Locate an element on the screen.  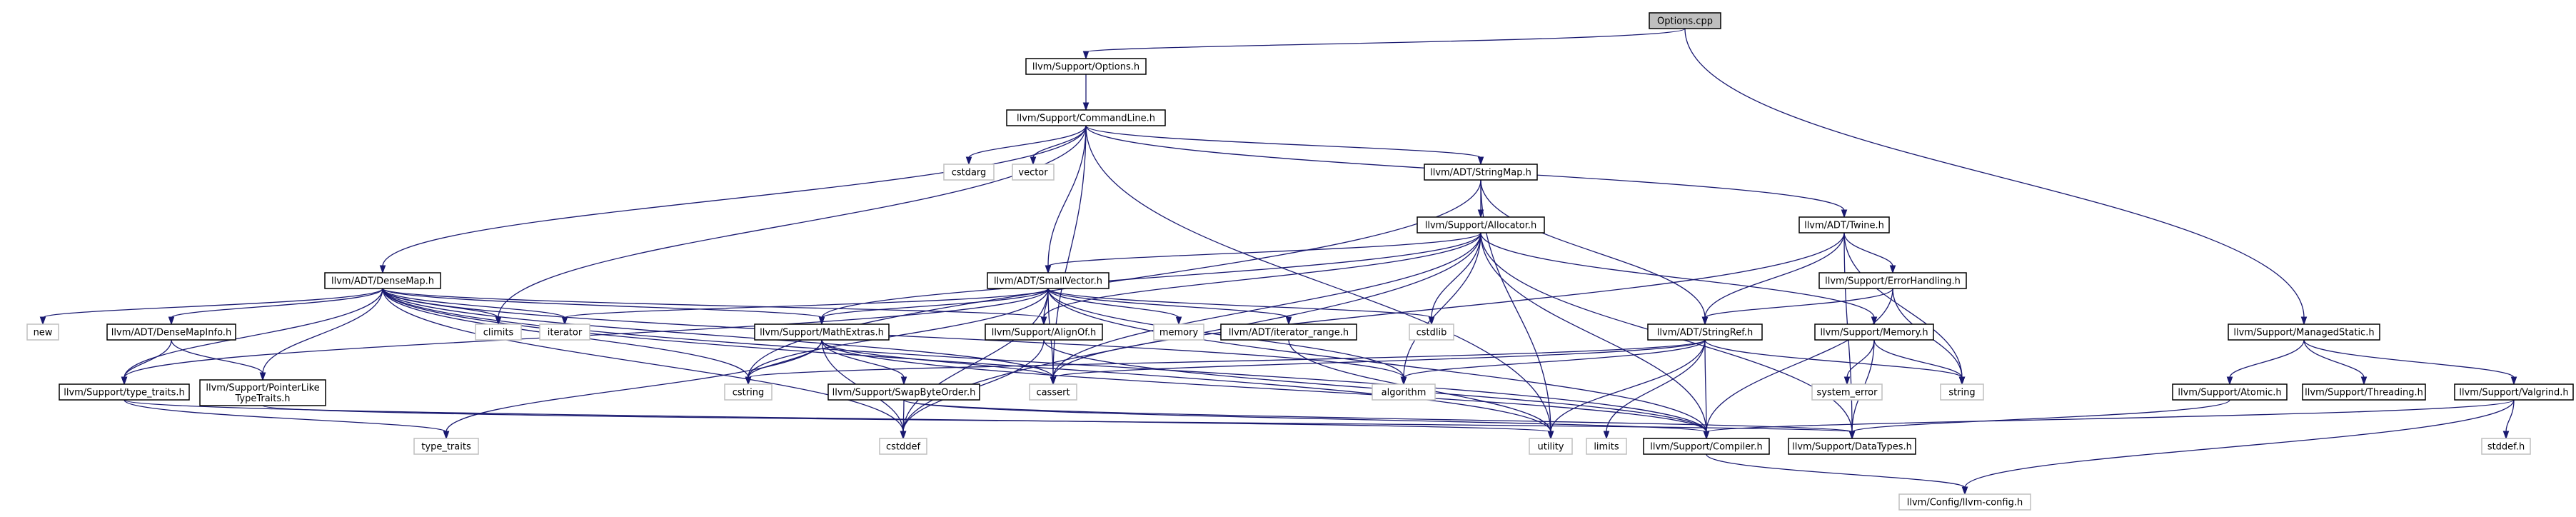
node-iterator-range-h: llvm/ADT/iterator_range.h is located at coordinates (1288, 332).